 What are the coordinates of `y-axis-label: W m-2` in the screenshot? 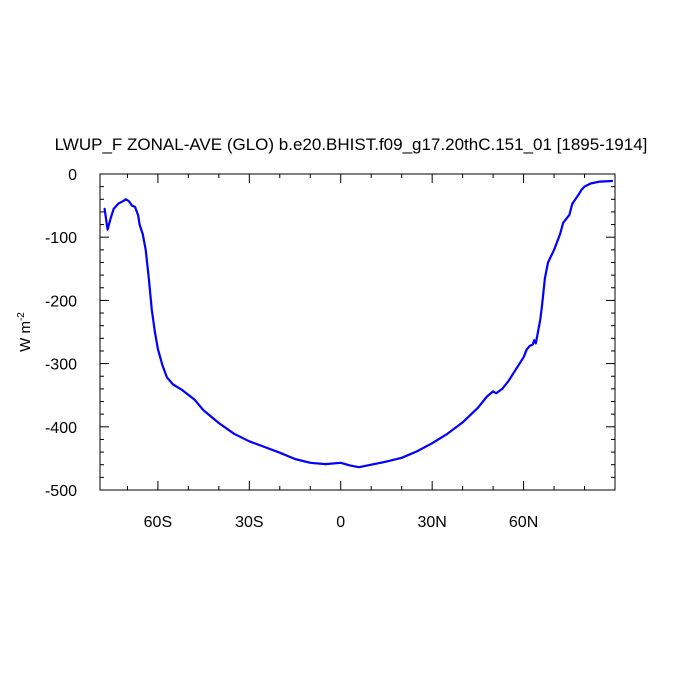 It's located at (25, 332).